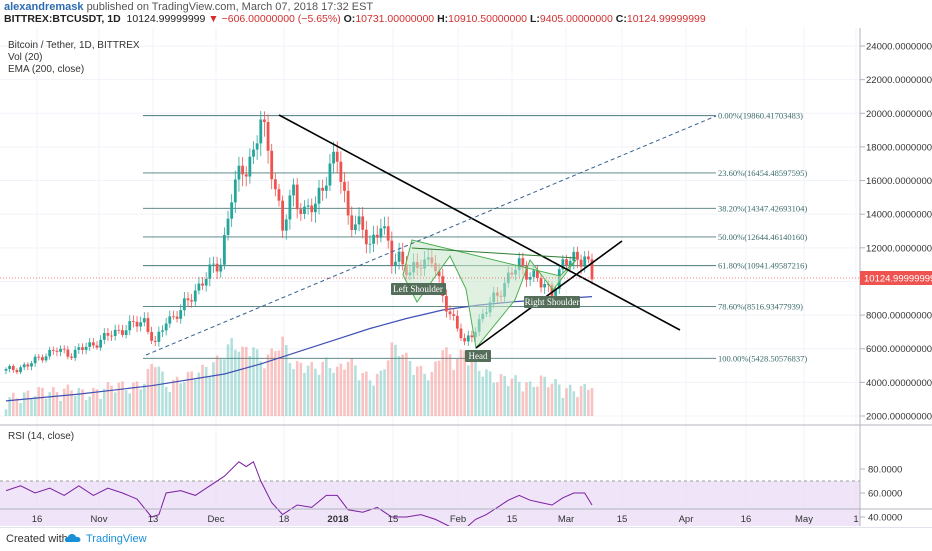 Image resolution: width=932 pixels, height=551 pixels. Describe the element at coordinates (899, 417) in the screenshot. I see `price-tick-label: 2000.00000000` at that location.